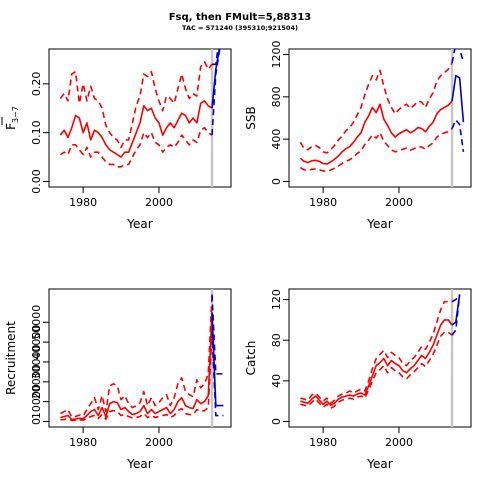  What do you see at coordinates (276, 139) in the screenshot?
I see `y-tick-label: 400` at bounding box center [276, 139].